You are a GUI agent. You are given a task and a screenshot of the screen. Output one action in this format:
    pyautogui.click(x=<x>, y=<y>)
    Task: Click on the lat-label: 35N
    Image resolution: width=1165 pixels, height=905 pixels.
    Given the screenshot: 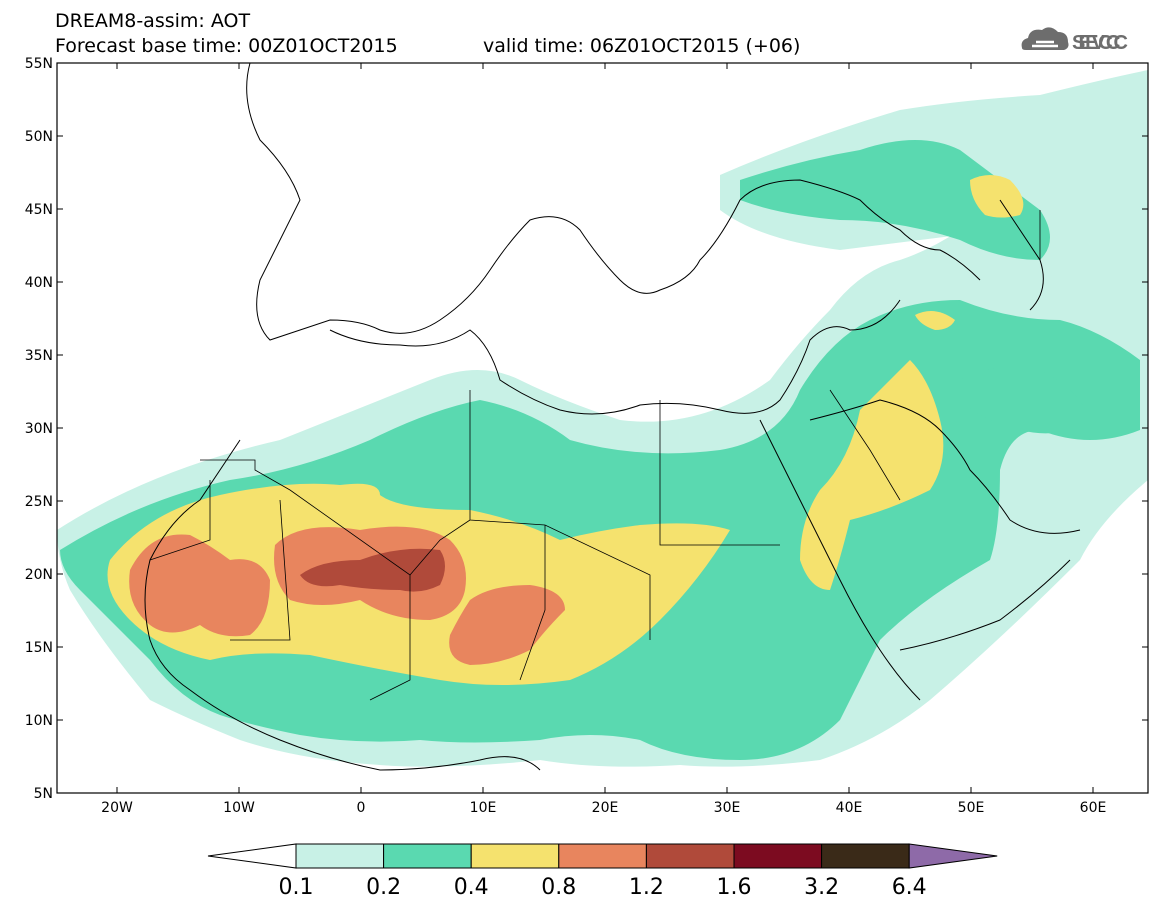 What is the action you would take?
    pyautogui.click(x=39, y=356)
    